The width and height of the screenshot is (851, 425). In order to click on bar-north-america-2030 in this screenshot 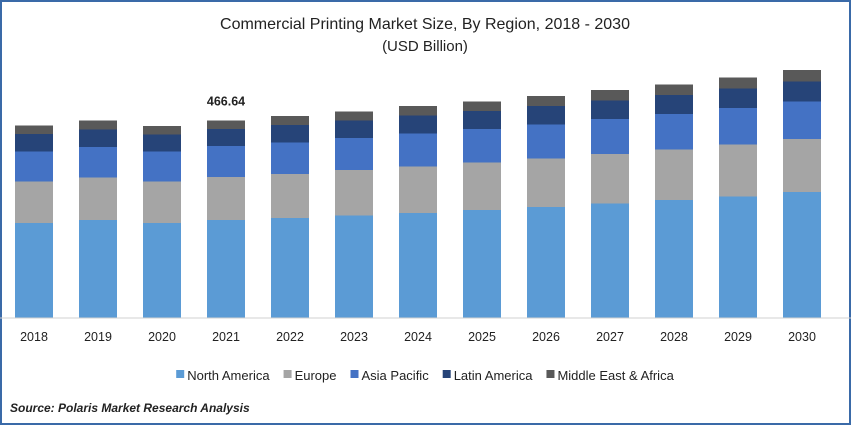, I will do `click(802, 255)`.